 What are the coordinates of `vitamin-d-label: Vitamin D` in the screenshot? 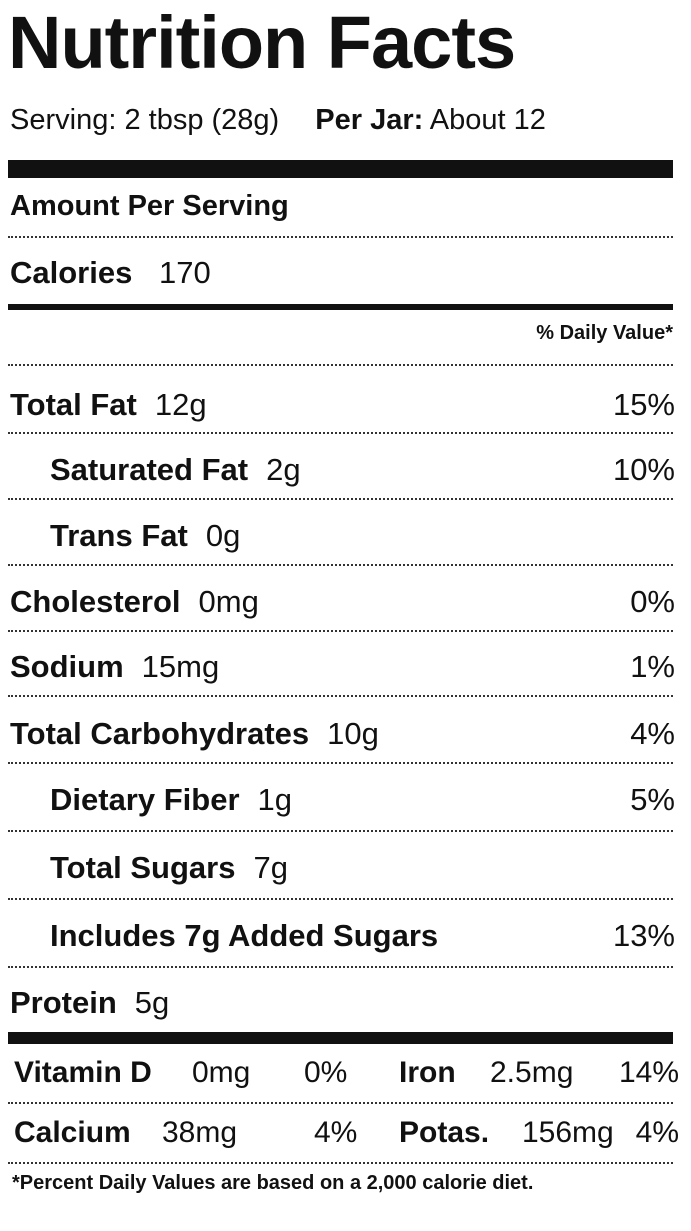 It's located at (83, 1072).